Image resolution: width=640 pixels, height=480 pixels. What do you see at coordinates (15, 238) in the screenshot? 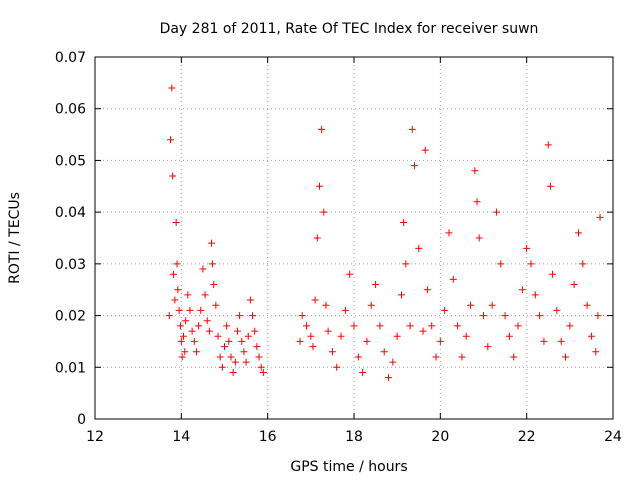
I see `y-axis-label: ROTI / TECUs` at bounding box center [15, 238].